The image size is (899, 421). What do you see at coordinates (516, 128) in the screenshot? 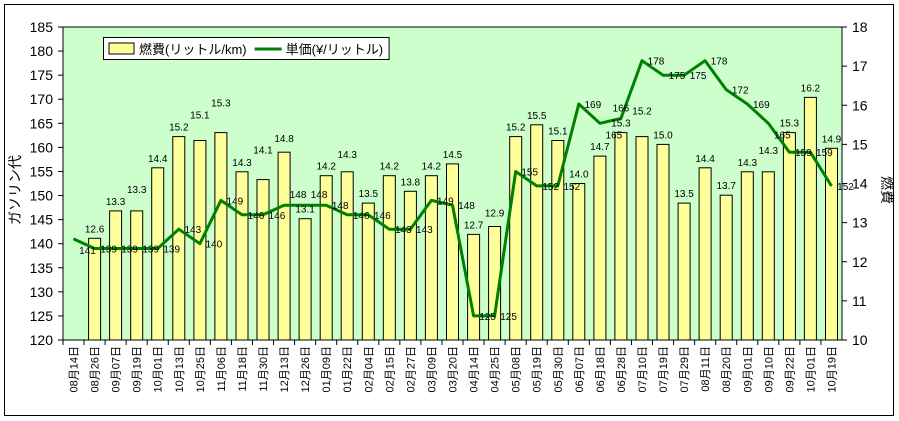
I see `bar-data-label: 15.2` at bounding box center [516, 128].